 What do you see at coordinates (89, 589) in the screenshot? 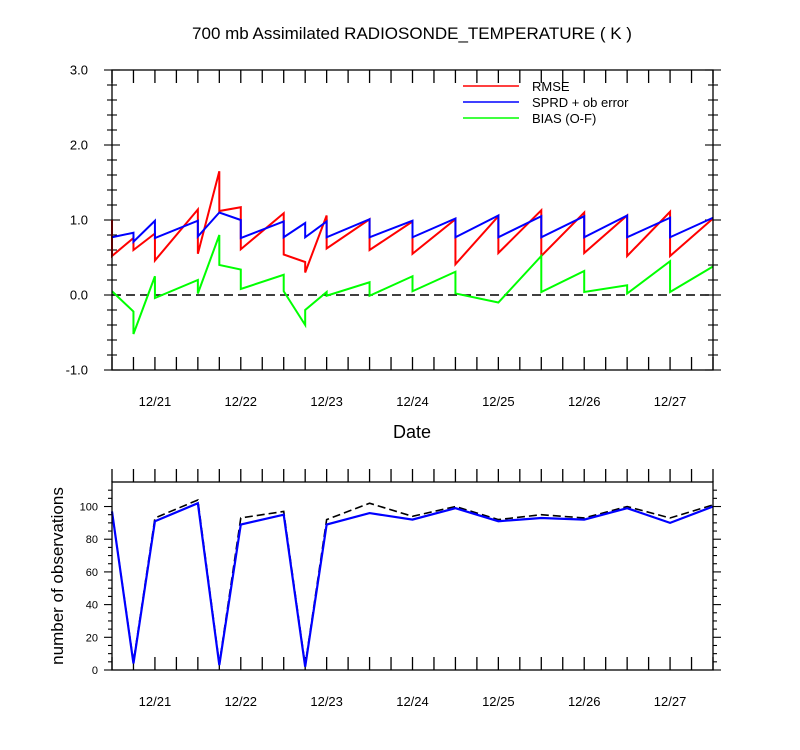
I see `bottom-y-tick-labels: 0 20 40 60 80 100` at bounding box center [89, 589].